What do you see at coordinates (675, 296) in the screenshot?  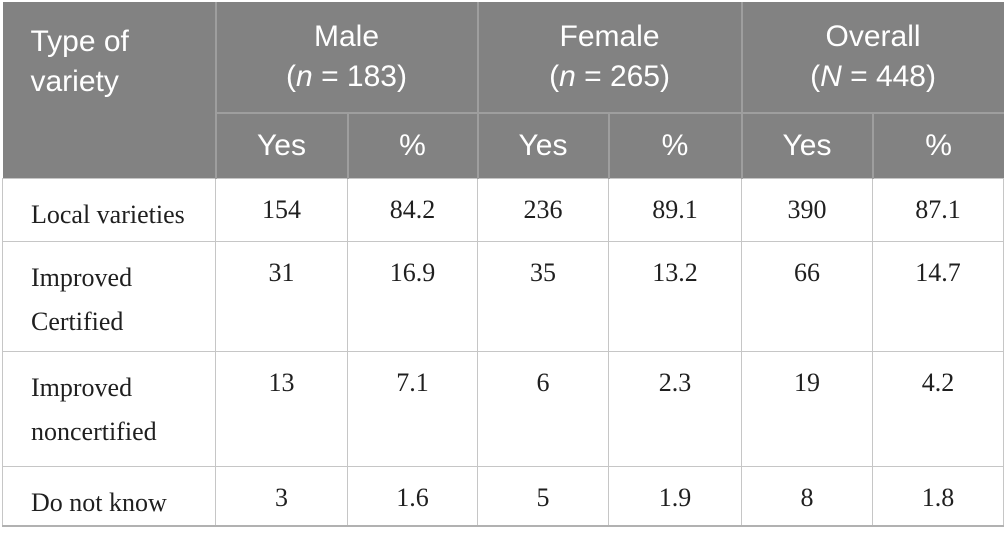 I see `cell-female-pct: 13.2` at bounding box center [675, 296].